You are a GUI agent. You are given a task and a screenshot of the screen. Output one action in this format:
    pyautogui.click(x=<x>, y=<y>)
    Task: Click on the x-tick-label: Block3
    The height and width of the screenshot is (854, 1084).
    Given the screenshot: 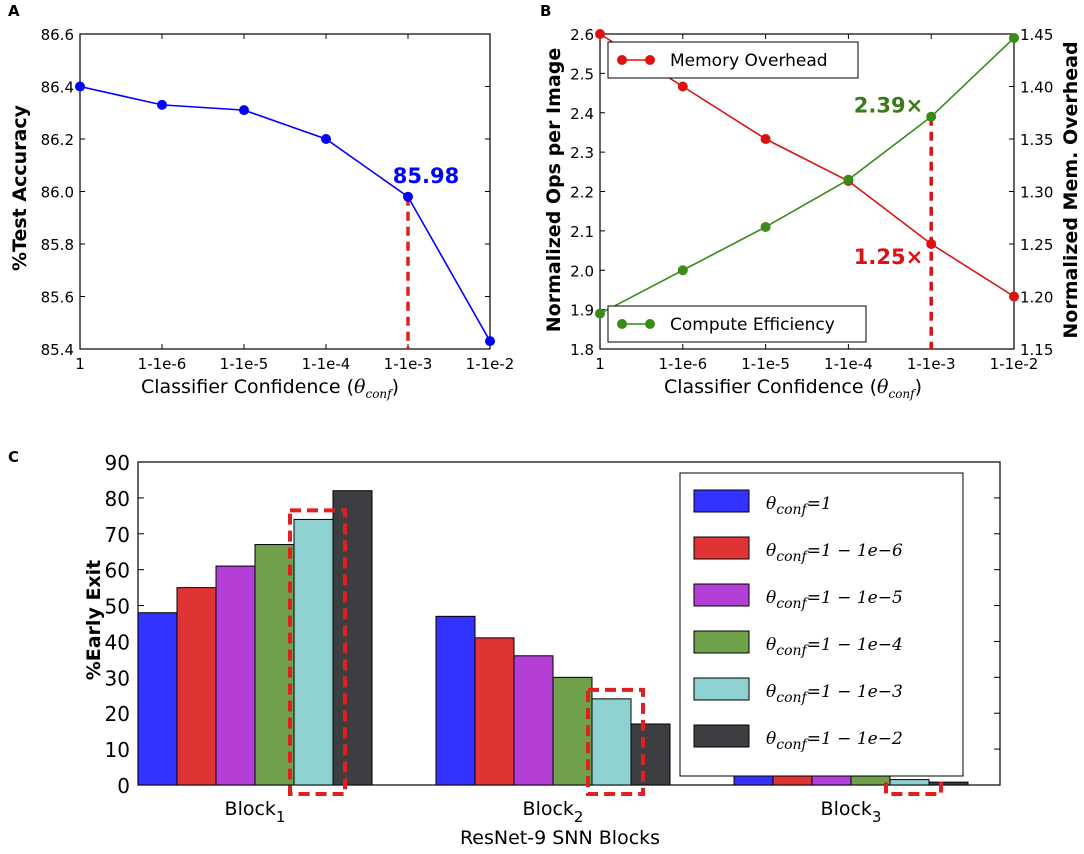 What is the action you would take?
    pyautogui.click(x=851, y=812)
    